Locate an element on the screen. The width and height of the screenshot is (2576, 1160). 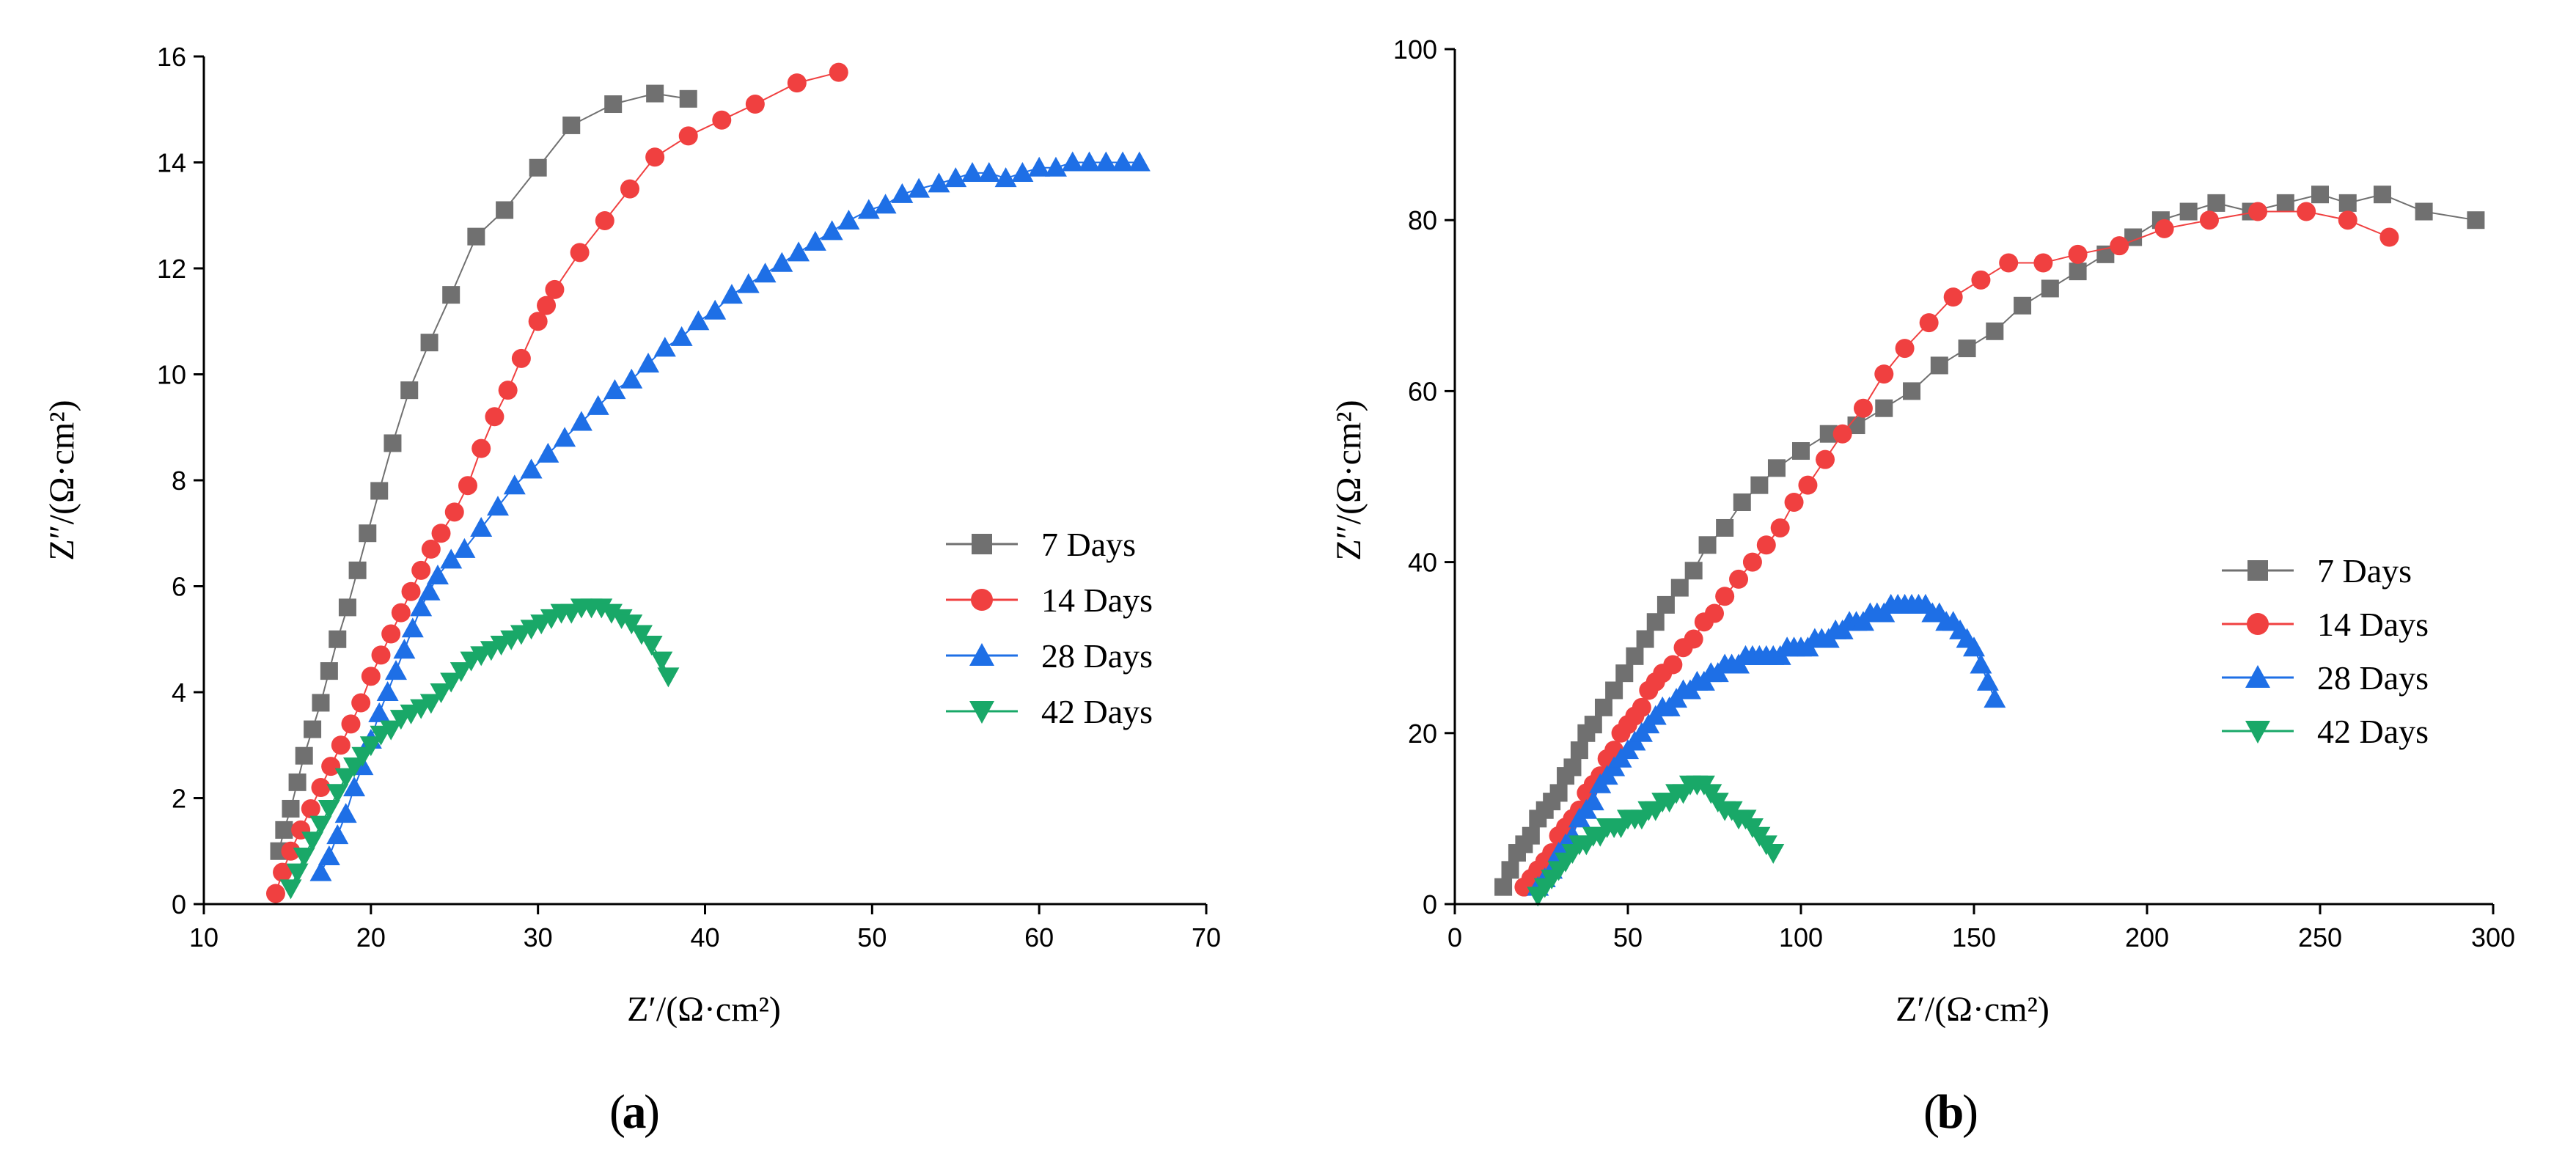
legend-label: 28 Days is located at coordinates (2373, 678).